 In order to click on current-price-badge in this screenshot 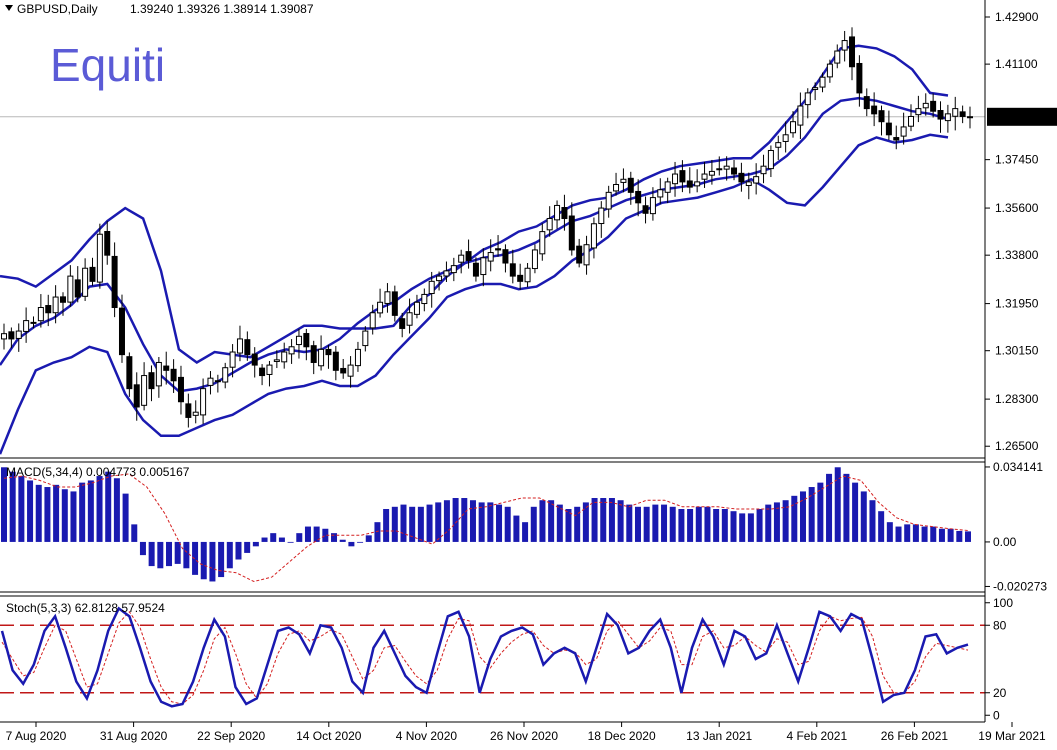, I will do `click(1022, 116)`.